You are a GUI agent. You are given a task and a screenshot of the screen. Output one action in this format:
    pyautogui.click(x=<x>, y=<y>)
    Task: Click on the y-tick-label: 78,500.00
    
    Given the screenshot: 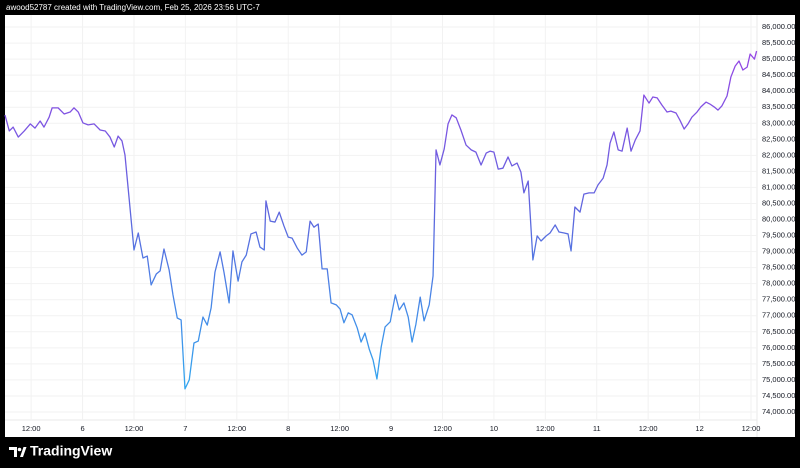 What is the action you would take?
    pyautogui.click(x=778, y=267)
    